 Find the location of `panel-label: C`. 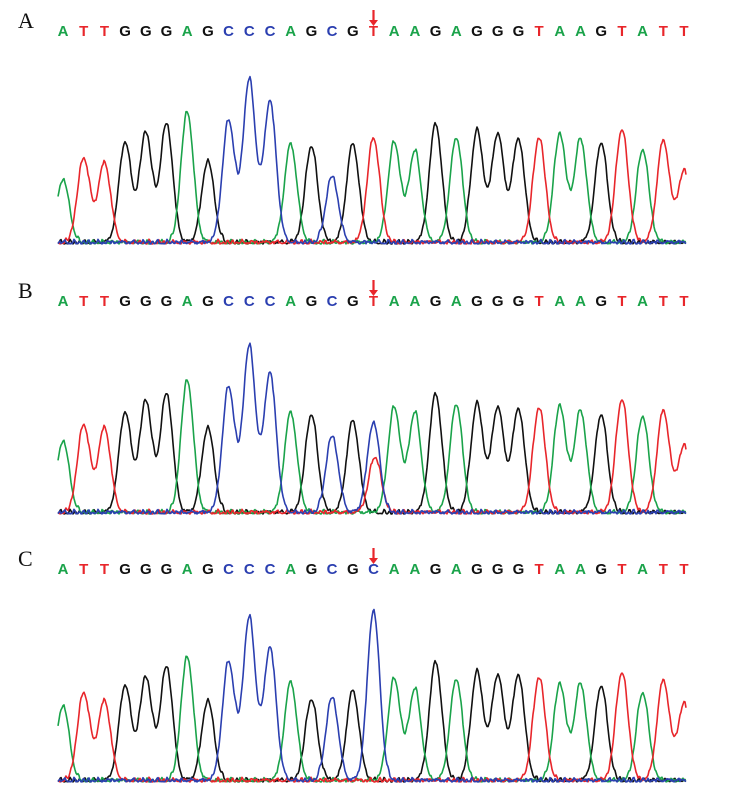

panel-label: C is located at coordinates (25, 558).